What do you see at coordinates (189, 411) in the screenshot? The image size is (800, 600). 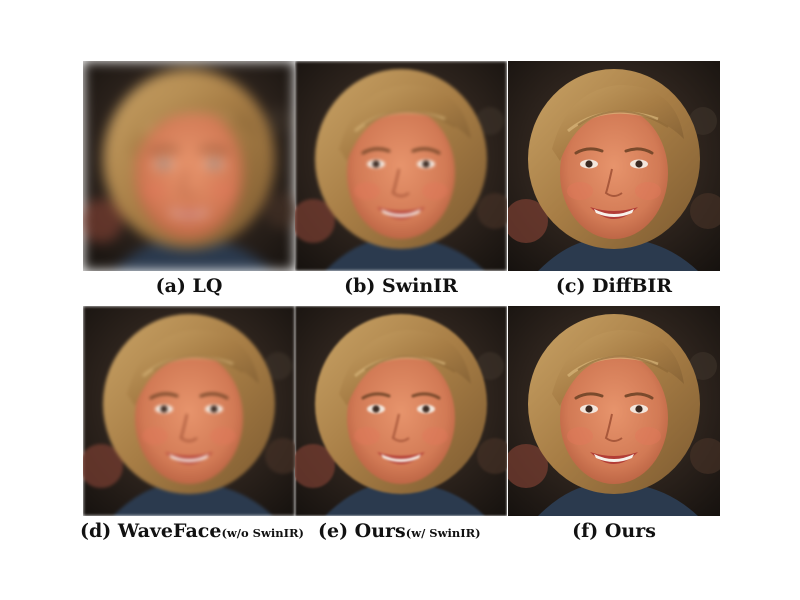 I see `panel-waveface-image` at bounding box center [189, 411].